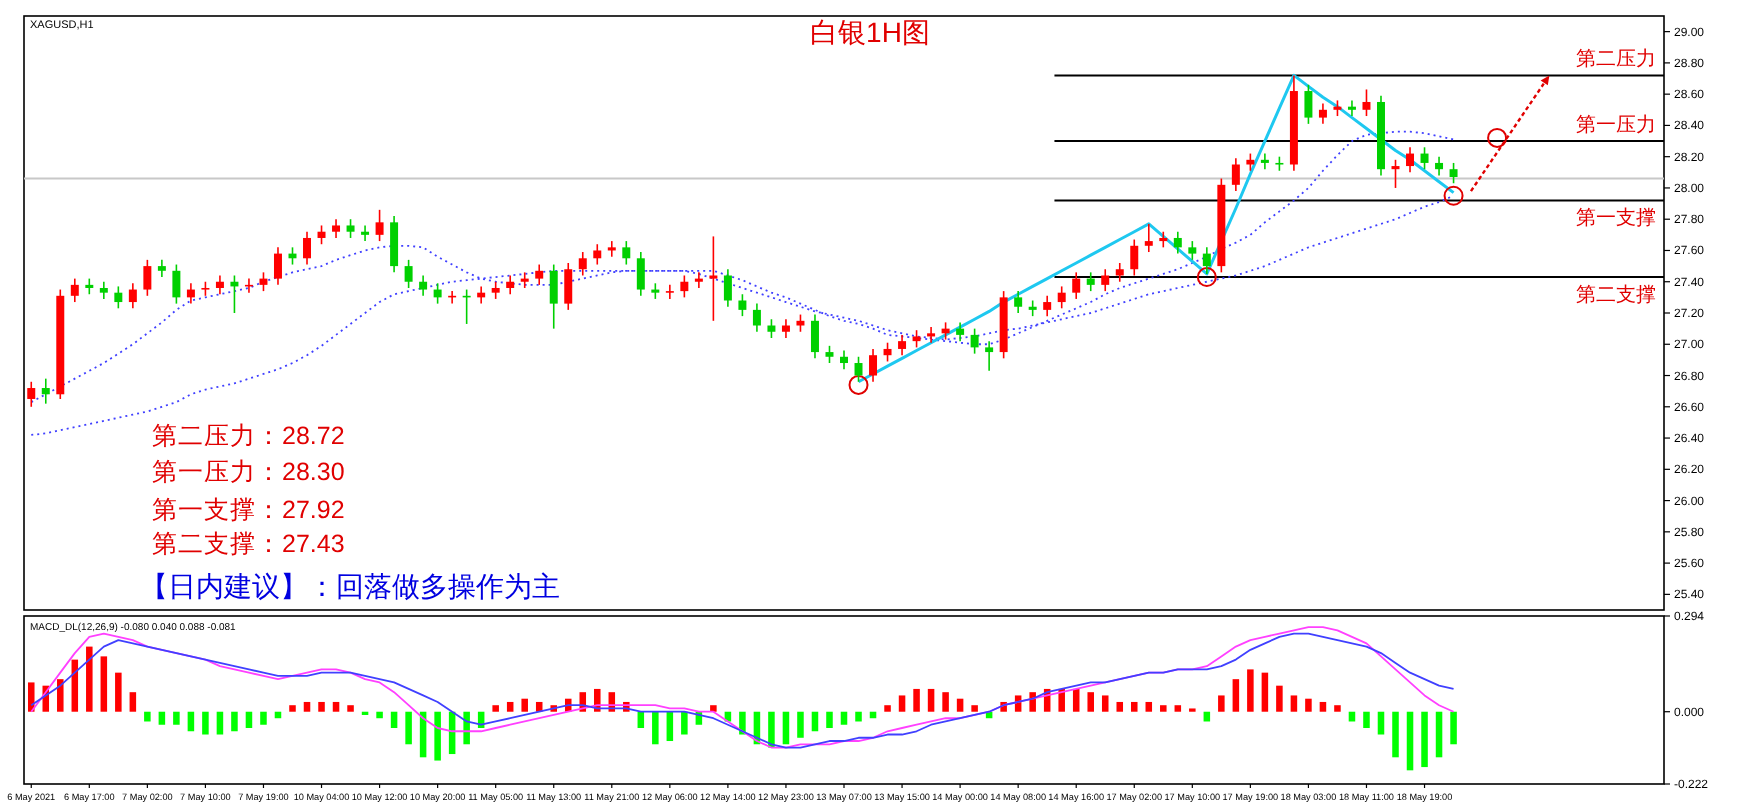 The width and height of the screenshot is (1740, 806). What do you see at coordinates (1616, 218) in the screenshot?
I see `ref-line-label: 第一支撑` at bounding box center [1616, 218].